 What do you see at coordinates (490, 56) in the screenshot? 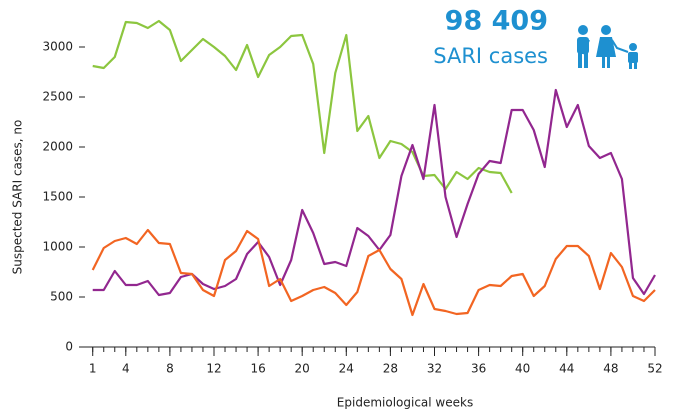
I see `total-caption: SARI cases` at bounding box center [490, 56].